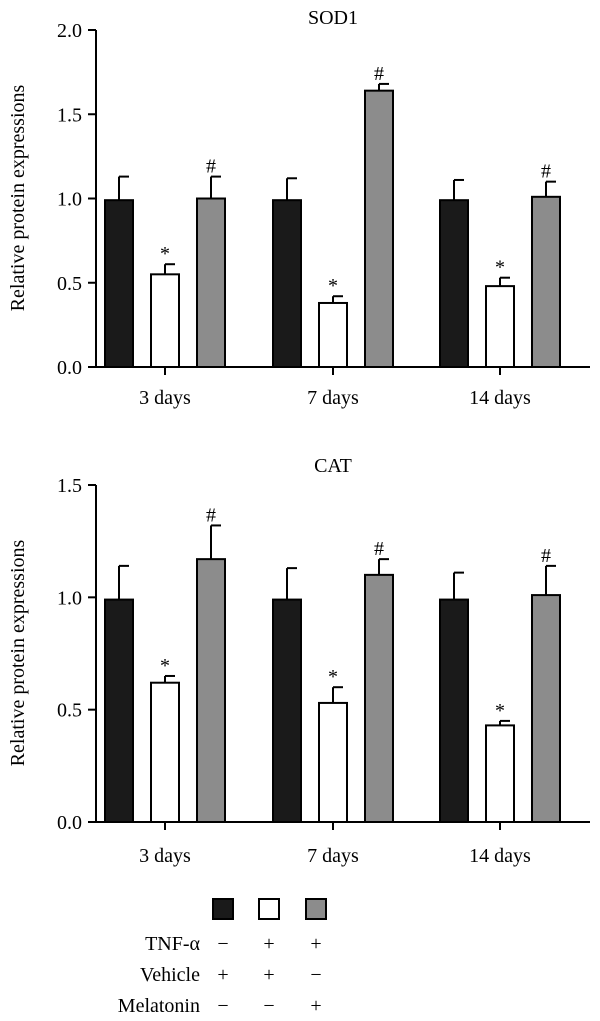 The height and width of the screenshot is (1021, 600). Describe the element at coordinates (172, 944) in the screenshot. I see `legend-row-label: TNF-α` at that location.